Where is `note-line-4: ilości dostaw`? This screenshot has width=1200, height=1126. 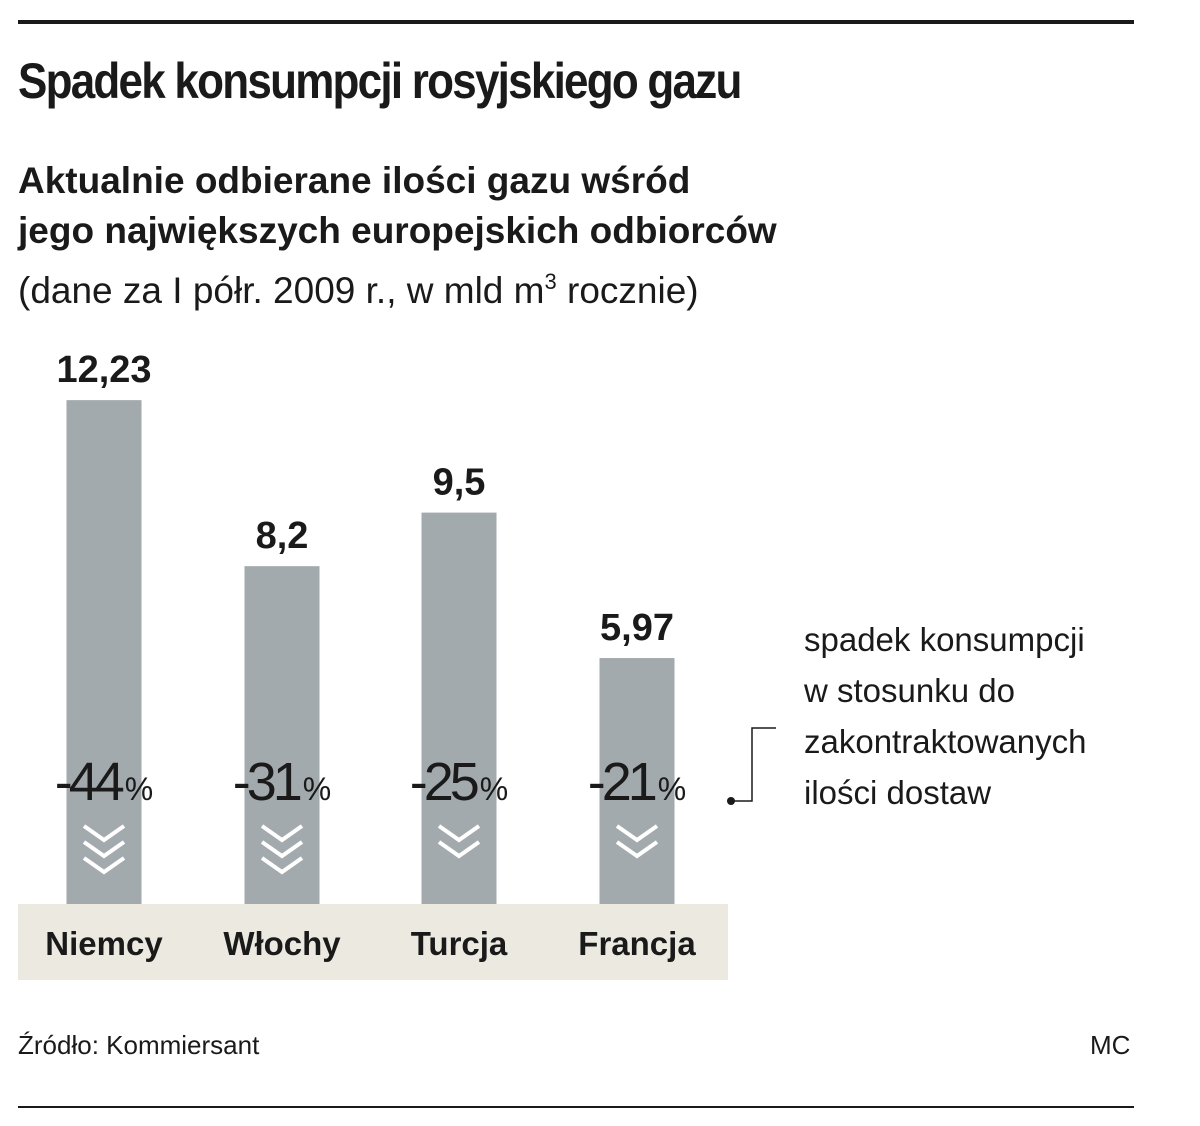 note-line-4: ilości dostaw is located at coordinates (898, 792).